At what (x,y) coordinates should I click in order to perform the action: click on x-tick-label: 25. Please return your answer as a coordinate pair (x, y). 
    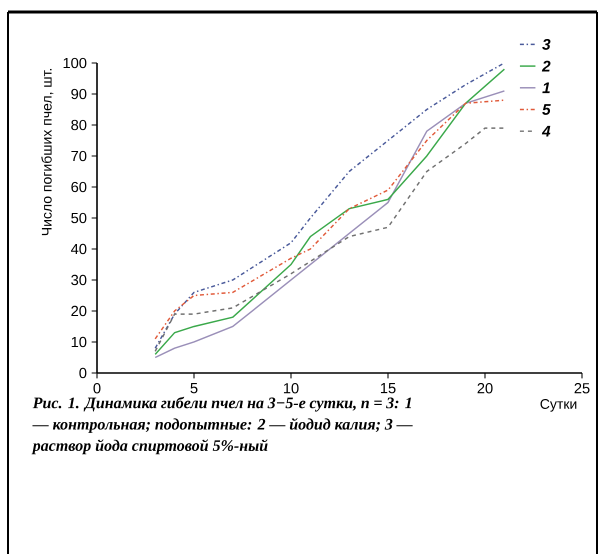
    Looking at the image, I should click on (582, 388).